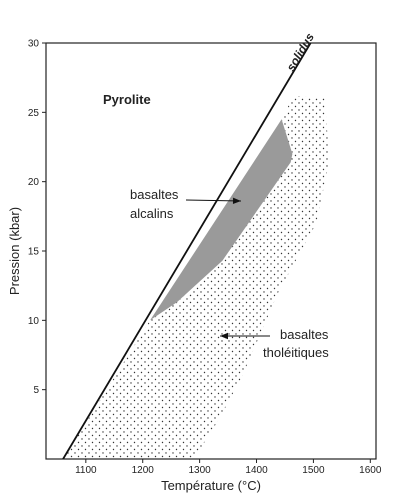  What do you see at coordinates (304, 334) in the screenshot?
I see `tholeitiques-label-line1: basaltes` at bounding box center [304, 334].